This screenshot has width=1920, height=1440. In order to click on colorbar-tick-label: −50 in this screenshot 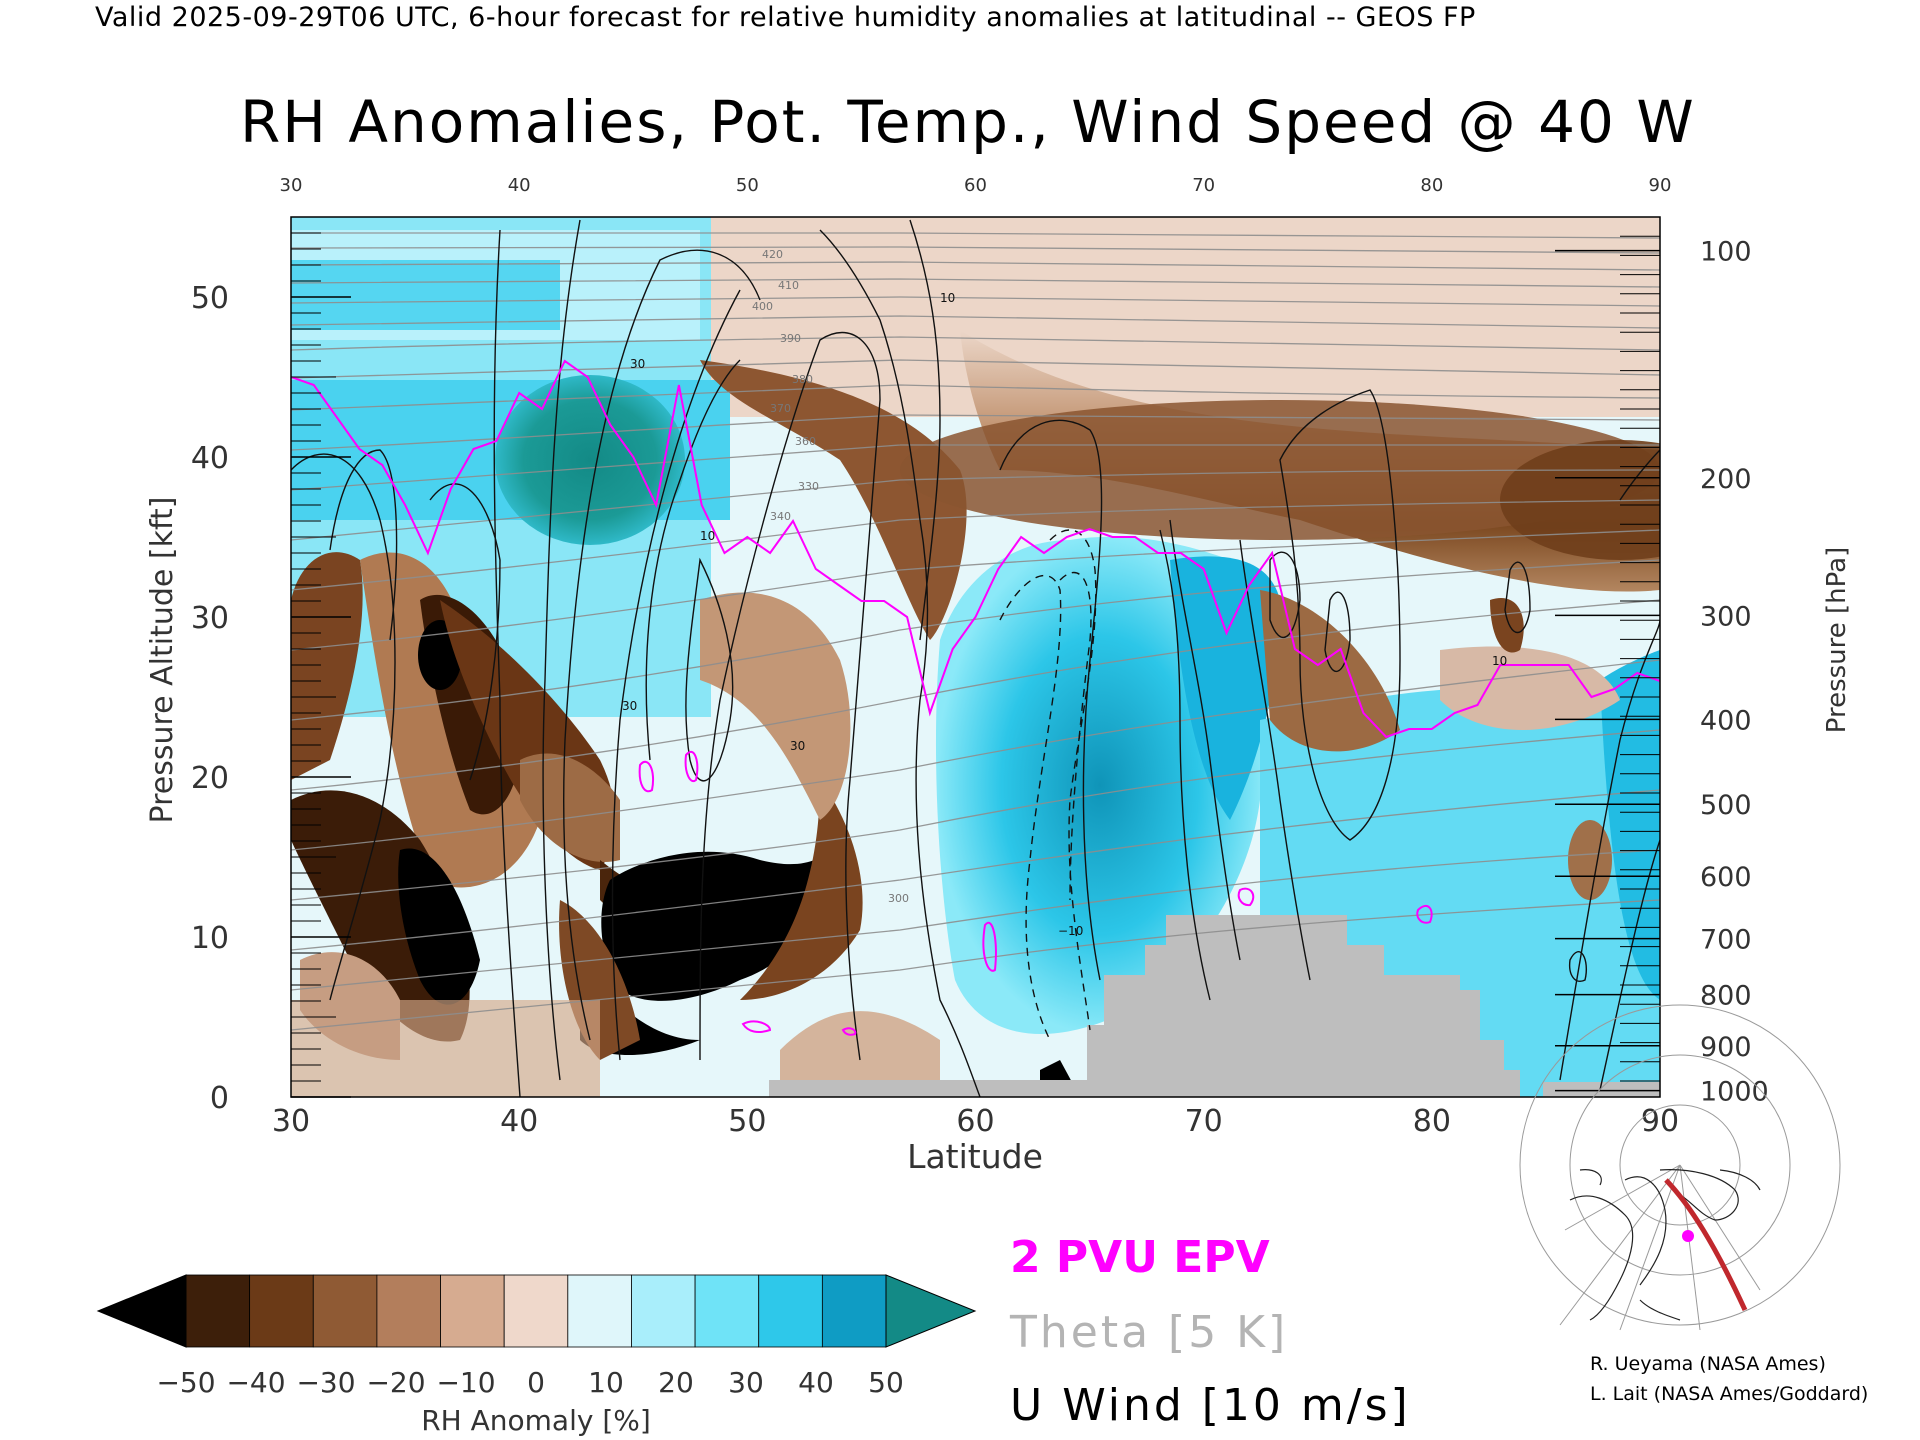, I will do `click(185, 1382)`.